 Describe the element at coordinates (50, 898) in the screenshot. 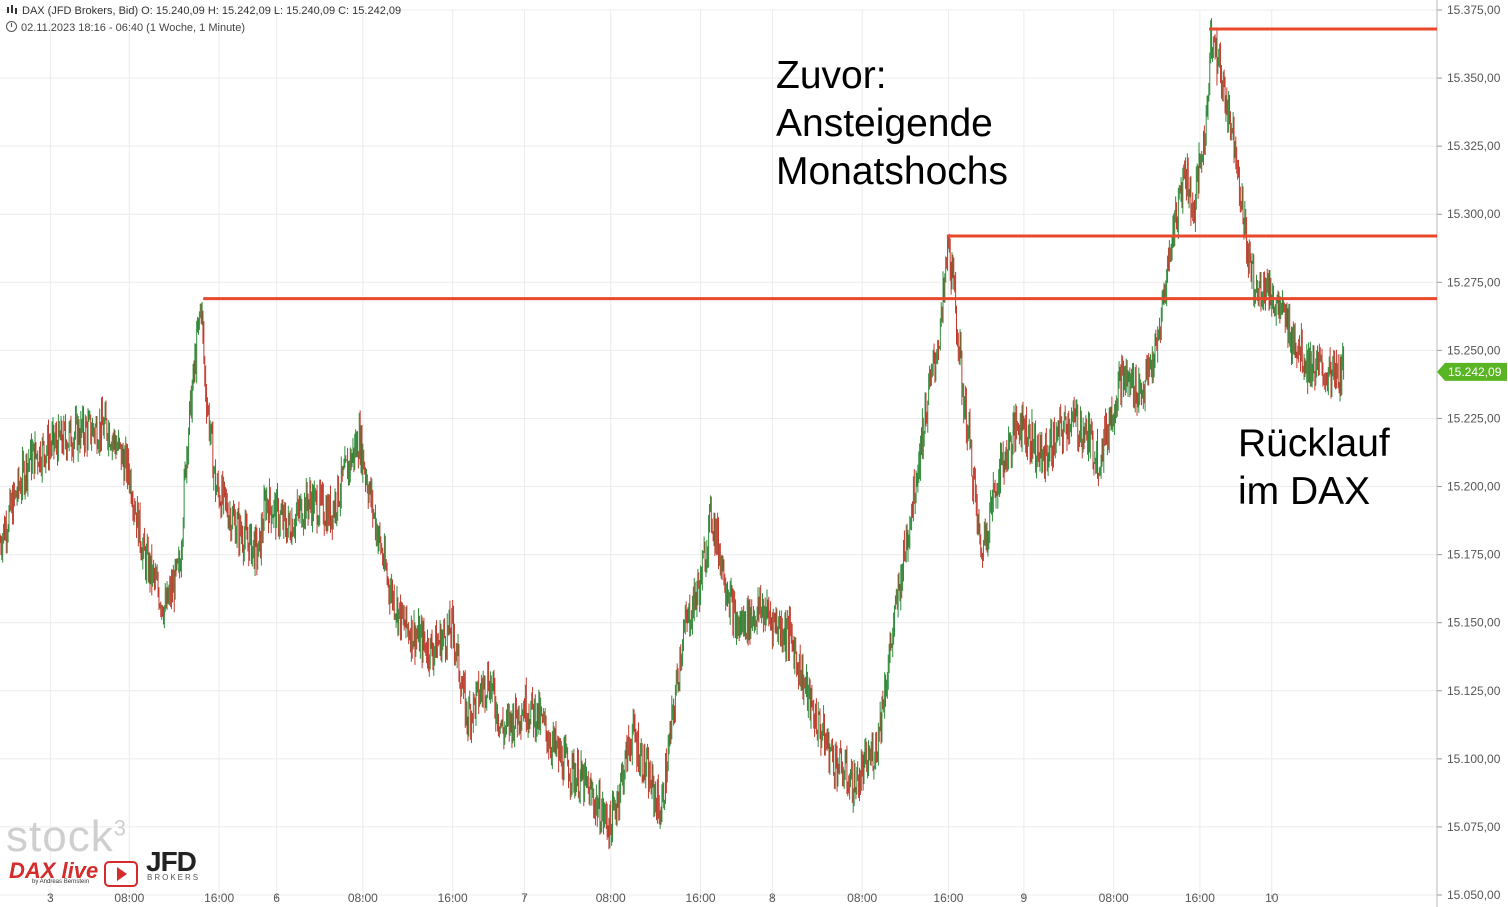

I see `x-tick-label: 3` at that location.